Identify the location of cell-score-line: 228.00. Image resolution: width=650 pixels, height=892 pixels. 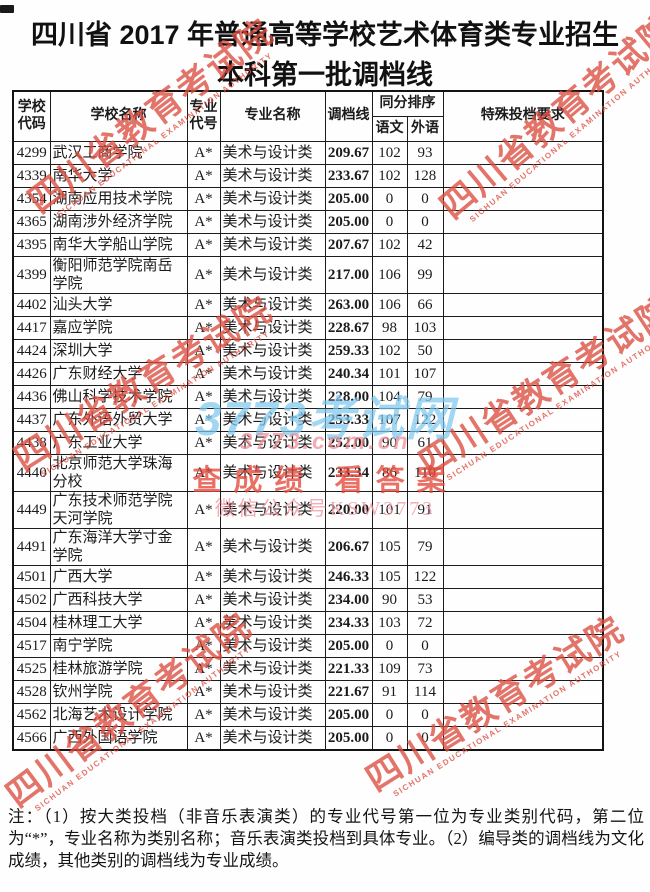
(348, 397).